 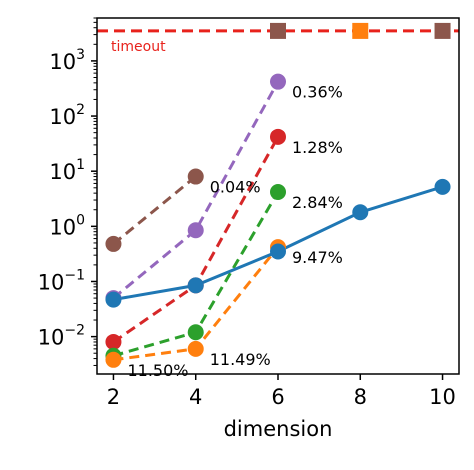 I want to click on y-tick-label-5: 10³, so click(x=67, y=60).